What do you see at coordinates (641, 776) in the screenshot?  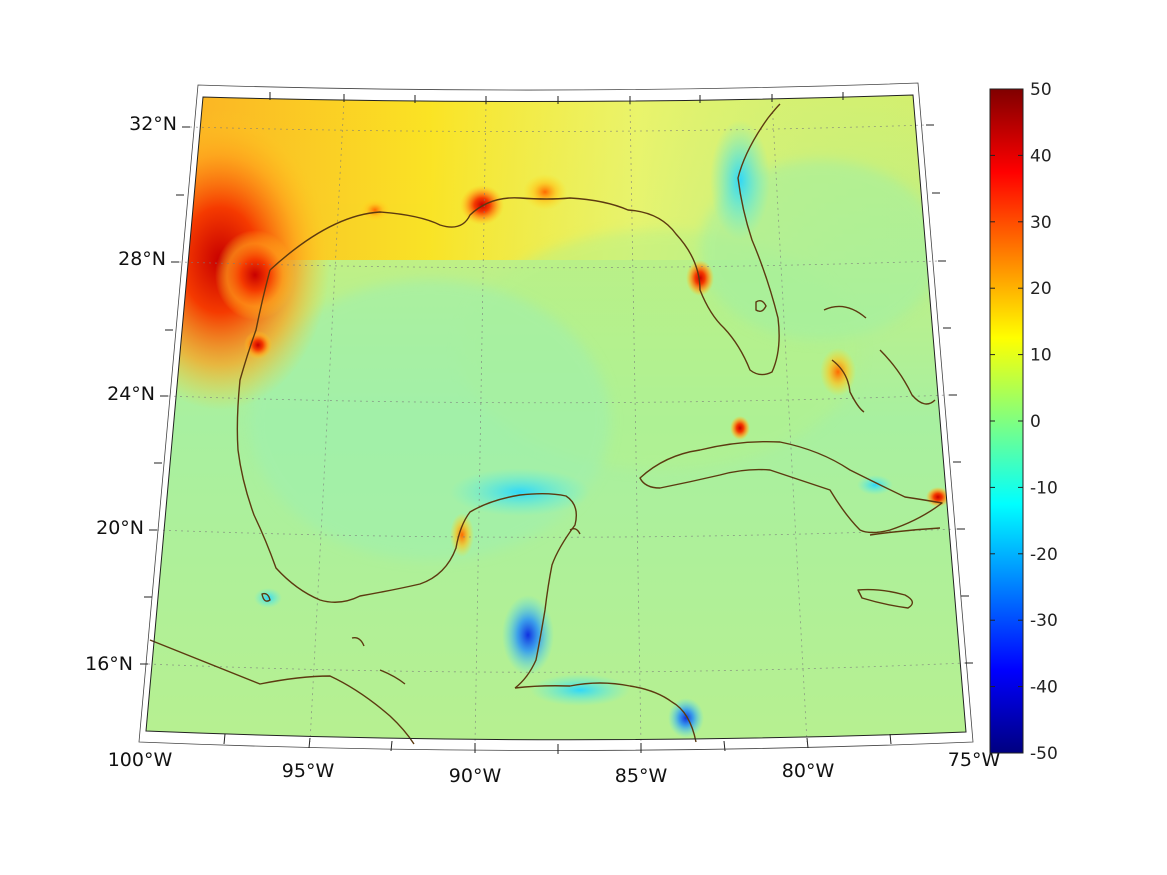 I see `lon-label-85w: 85°W` at bounding box center [641, 776].